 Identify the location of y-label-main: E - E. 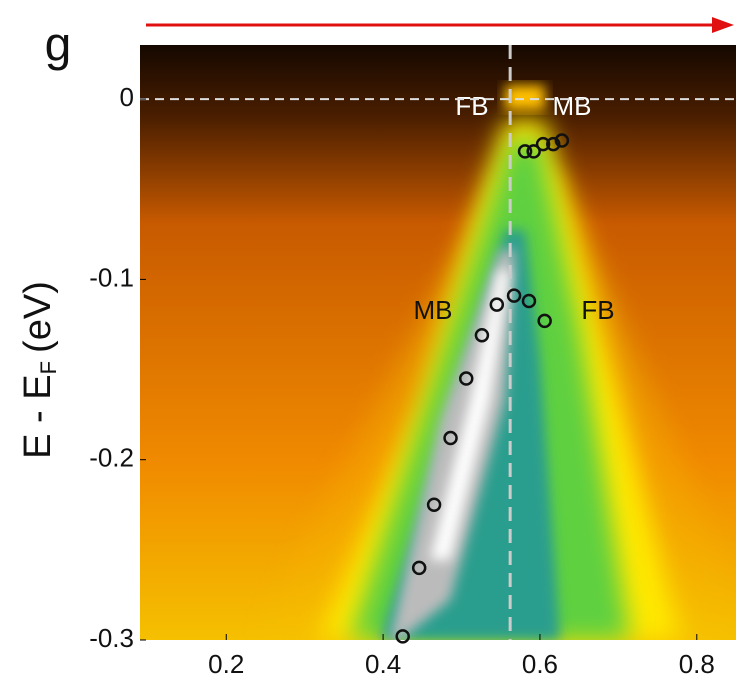
(38, 416).